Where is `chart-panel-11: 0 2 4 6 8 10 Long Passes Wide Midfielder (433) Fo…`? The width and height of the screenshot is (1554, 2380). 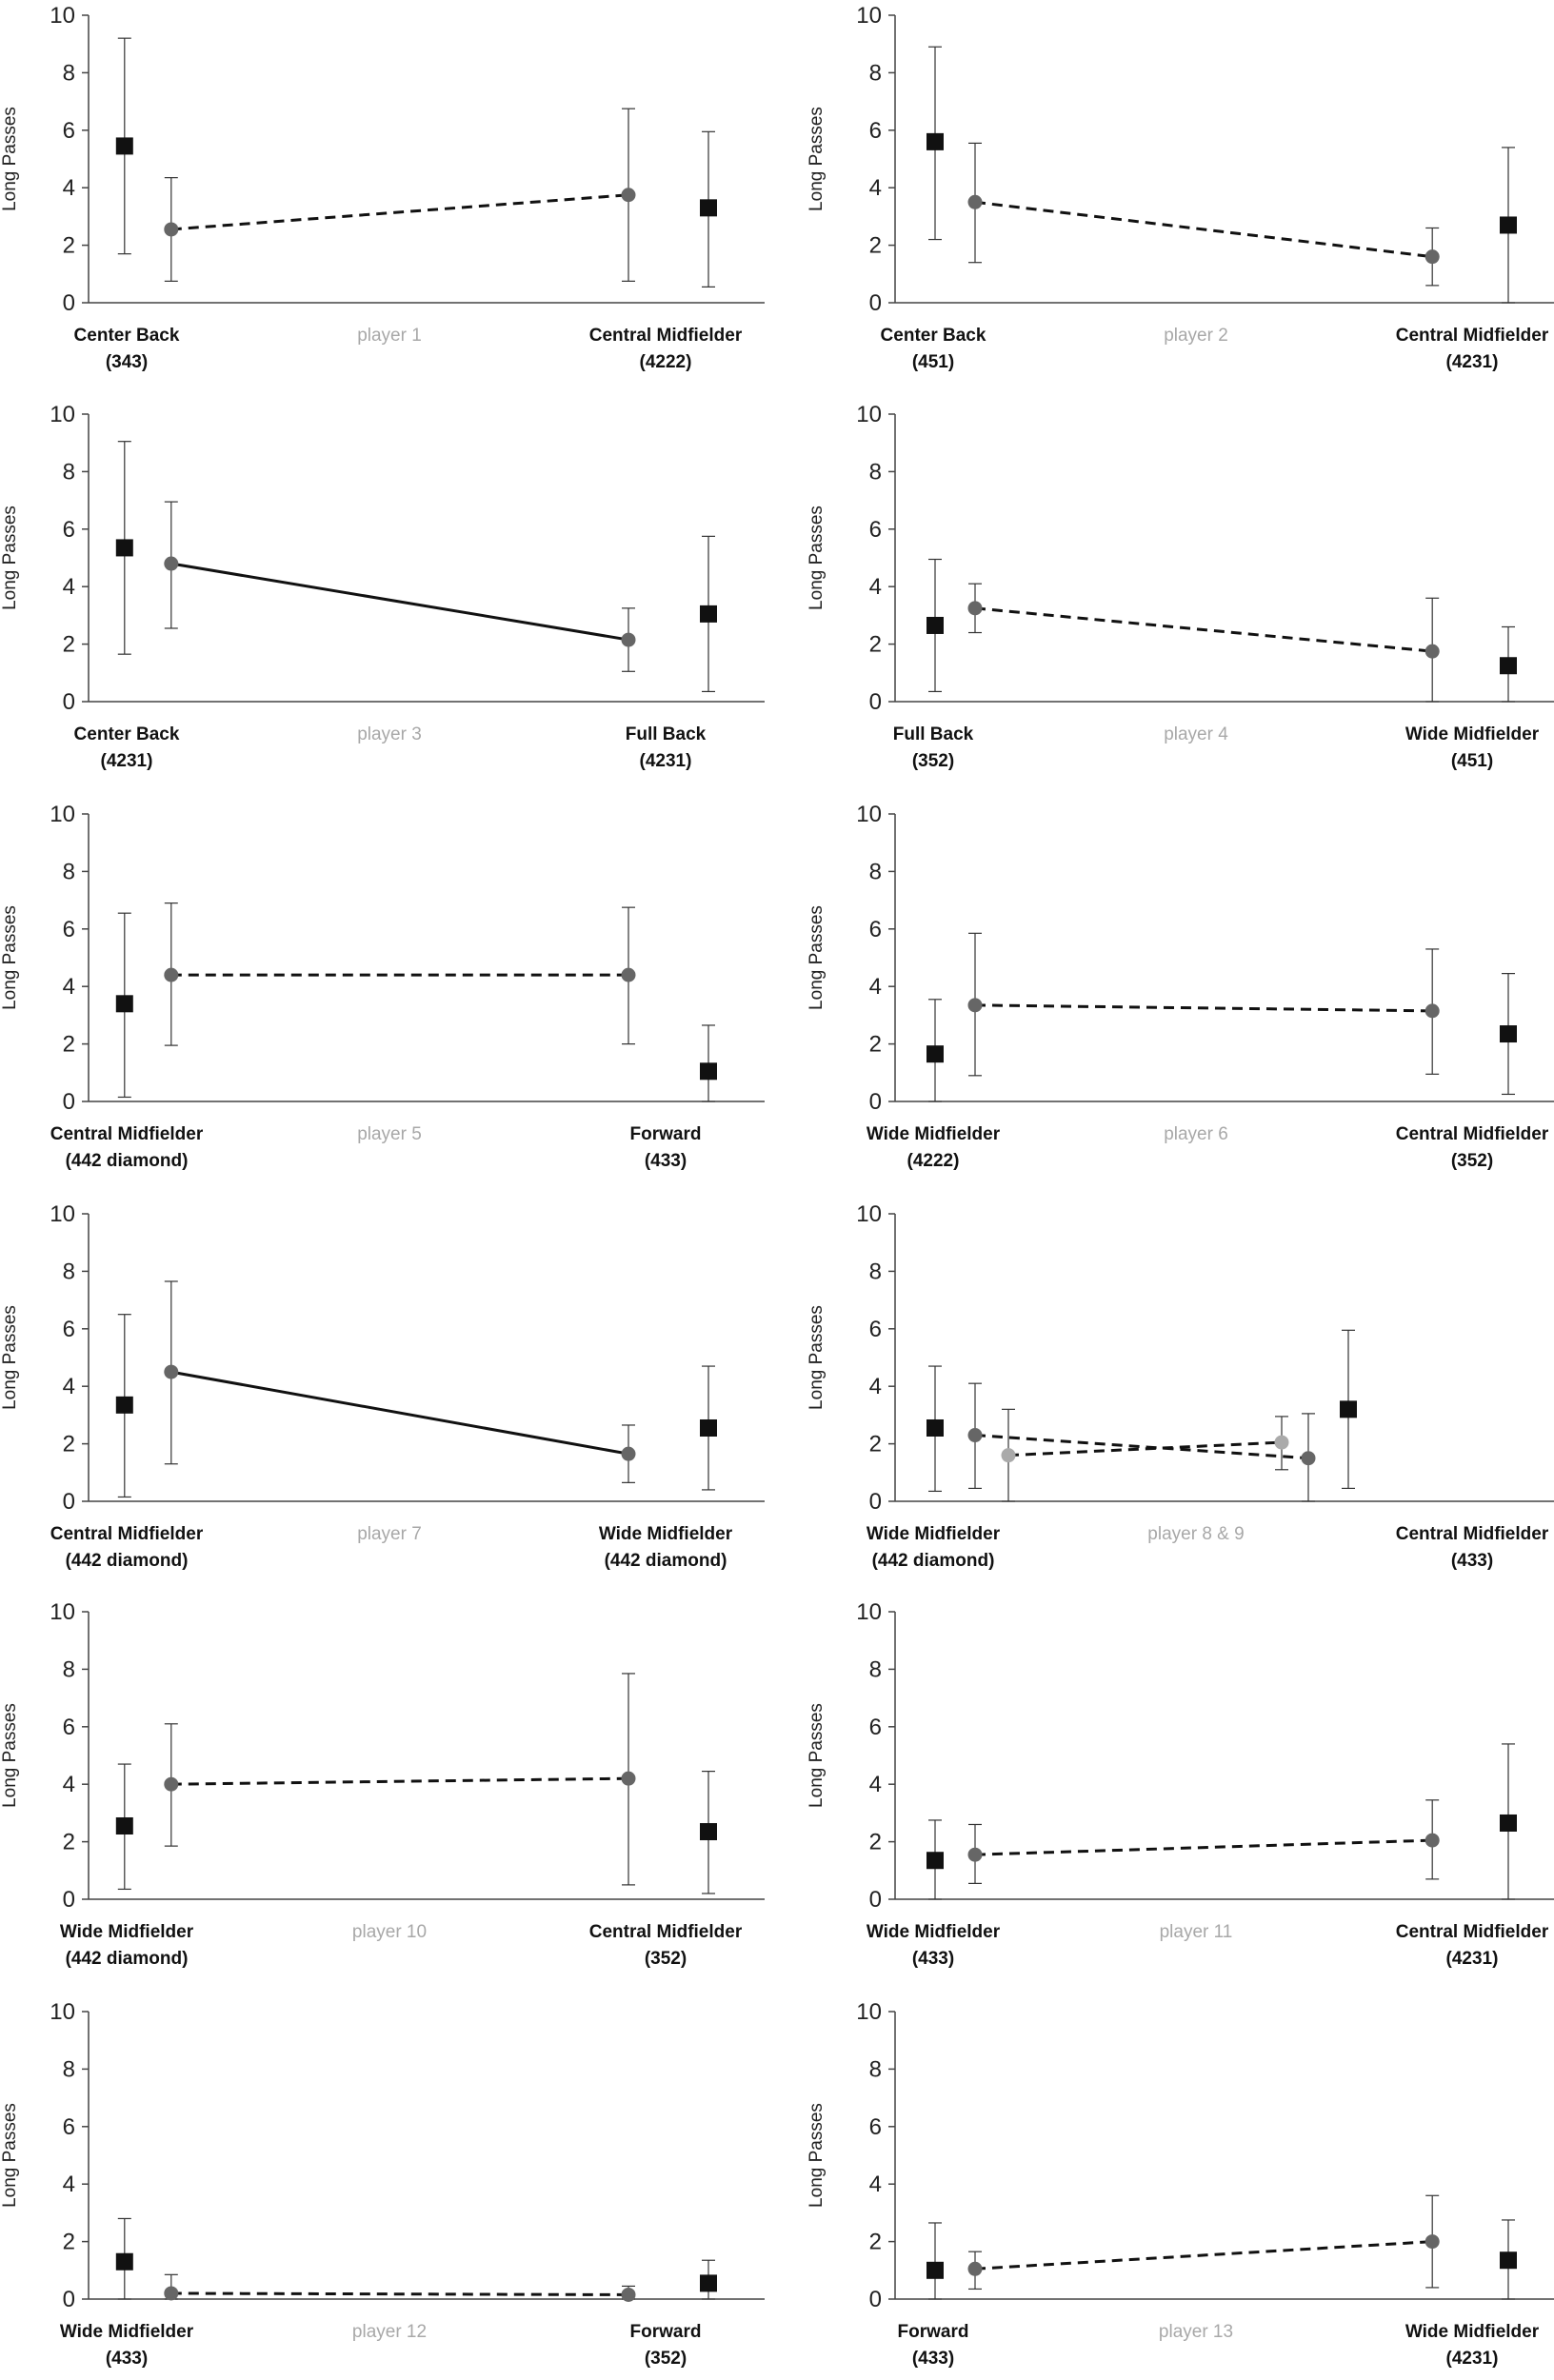 chart-panel-11: 0 2 4 6 8 10 Long Passes Wide Midfielder (433) Fo… is located at coordinates (382, 2184).